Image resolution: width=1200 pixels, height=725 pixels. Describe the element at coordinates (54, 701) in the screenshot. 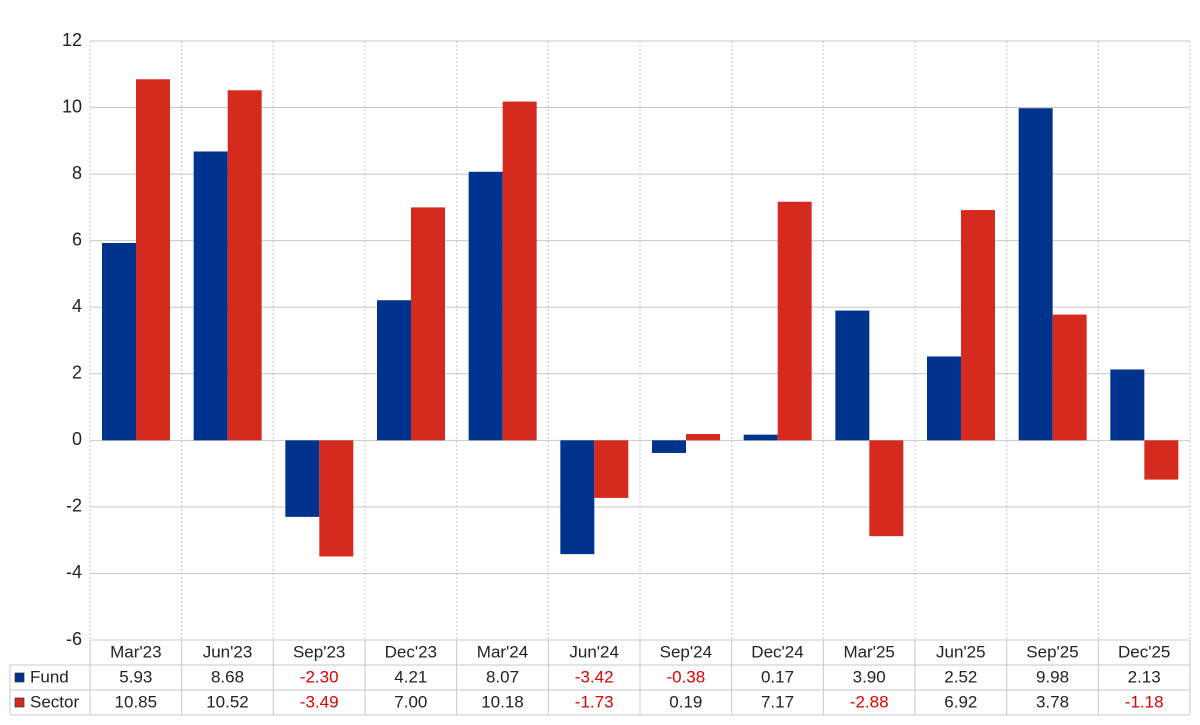

I see `legend-label: Sector` at that location.